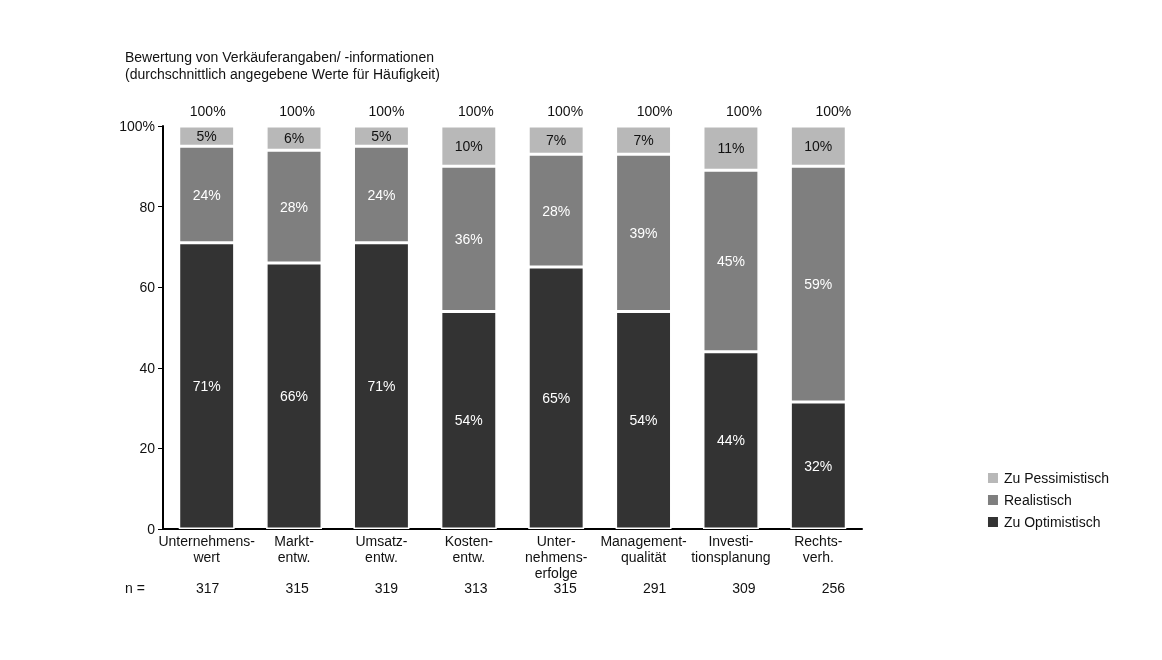  What do you see at coordinates (556, 557) in the screenshot?
I see `x-tick-label: Unter- nehmens- erfolge` at bounding box center [556, 557].